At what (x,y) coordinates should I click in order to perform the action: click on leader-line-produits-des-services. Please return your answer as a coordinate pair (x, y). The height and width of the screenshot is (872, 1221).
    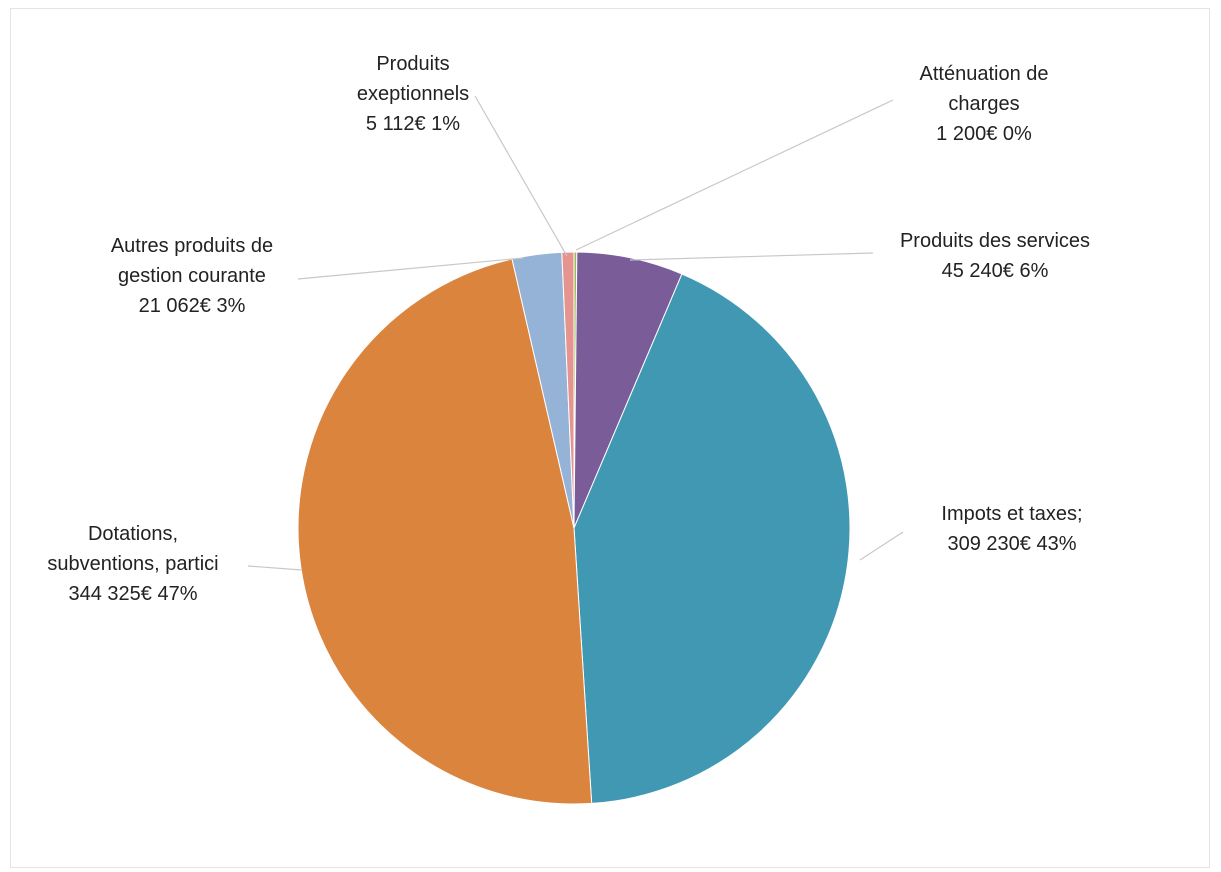
    Looking at the image, I should click on (751, 256).